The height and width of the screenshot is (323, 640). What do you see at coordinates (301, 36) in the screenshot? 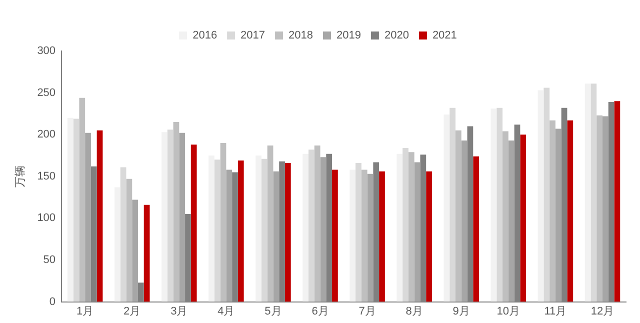
I see `legend-label: 2018` at bounding box center [301, 36].